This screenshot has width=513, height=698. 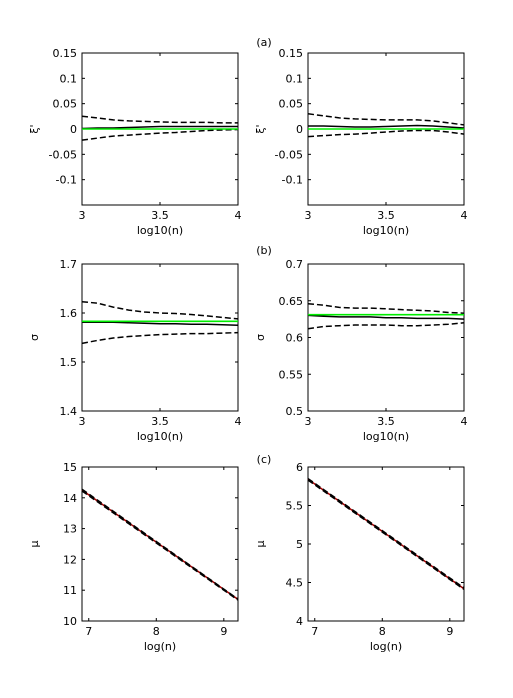 What do you see at coordinates (70, 559) in the screenshot?
I see `y-tick-label: 12` at bounding box center [70, 559].